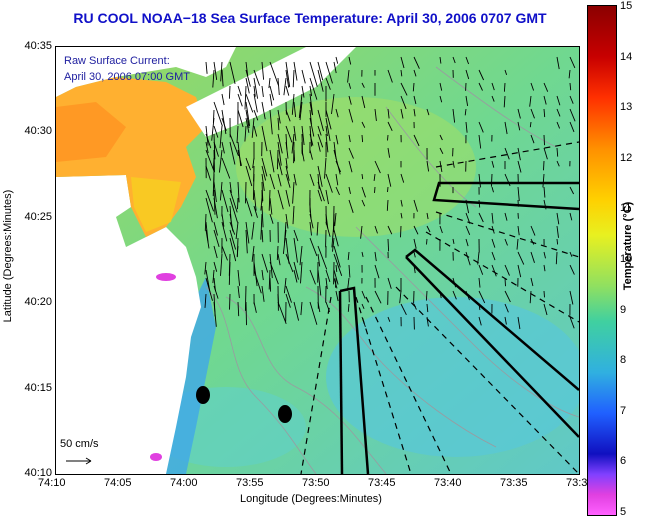  Describe the element at coordinates (8, 256) in the screenshot. I see `y-axis-title: Latitude (Degrees:Minutes)` at that location.